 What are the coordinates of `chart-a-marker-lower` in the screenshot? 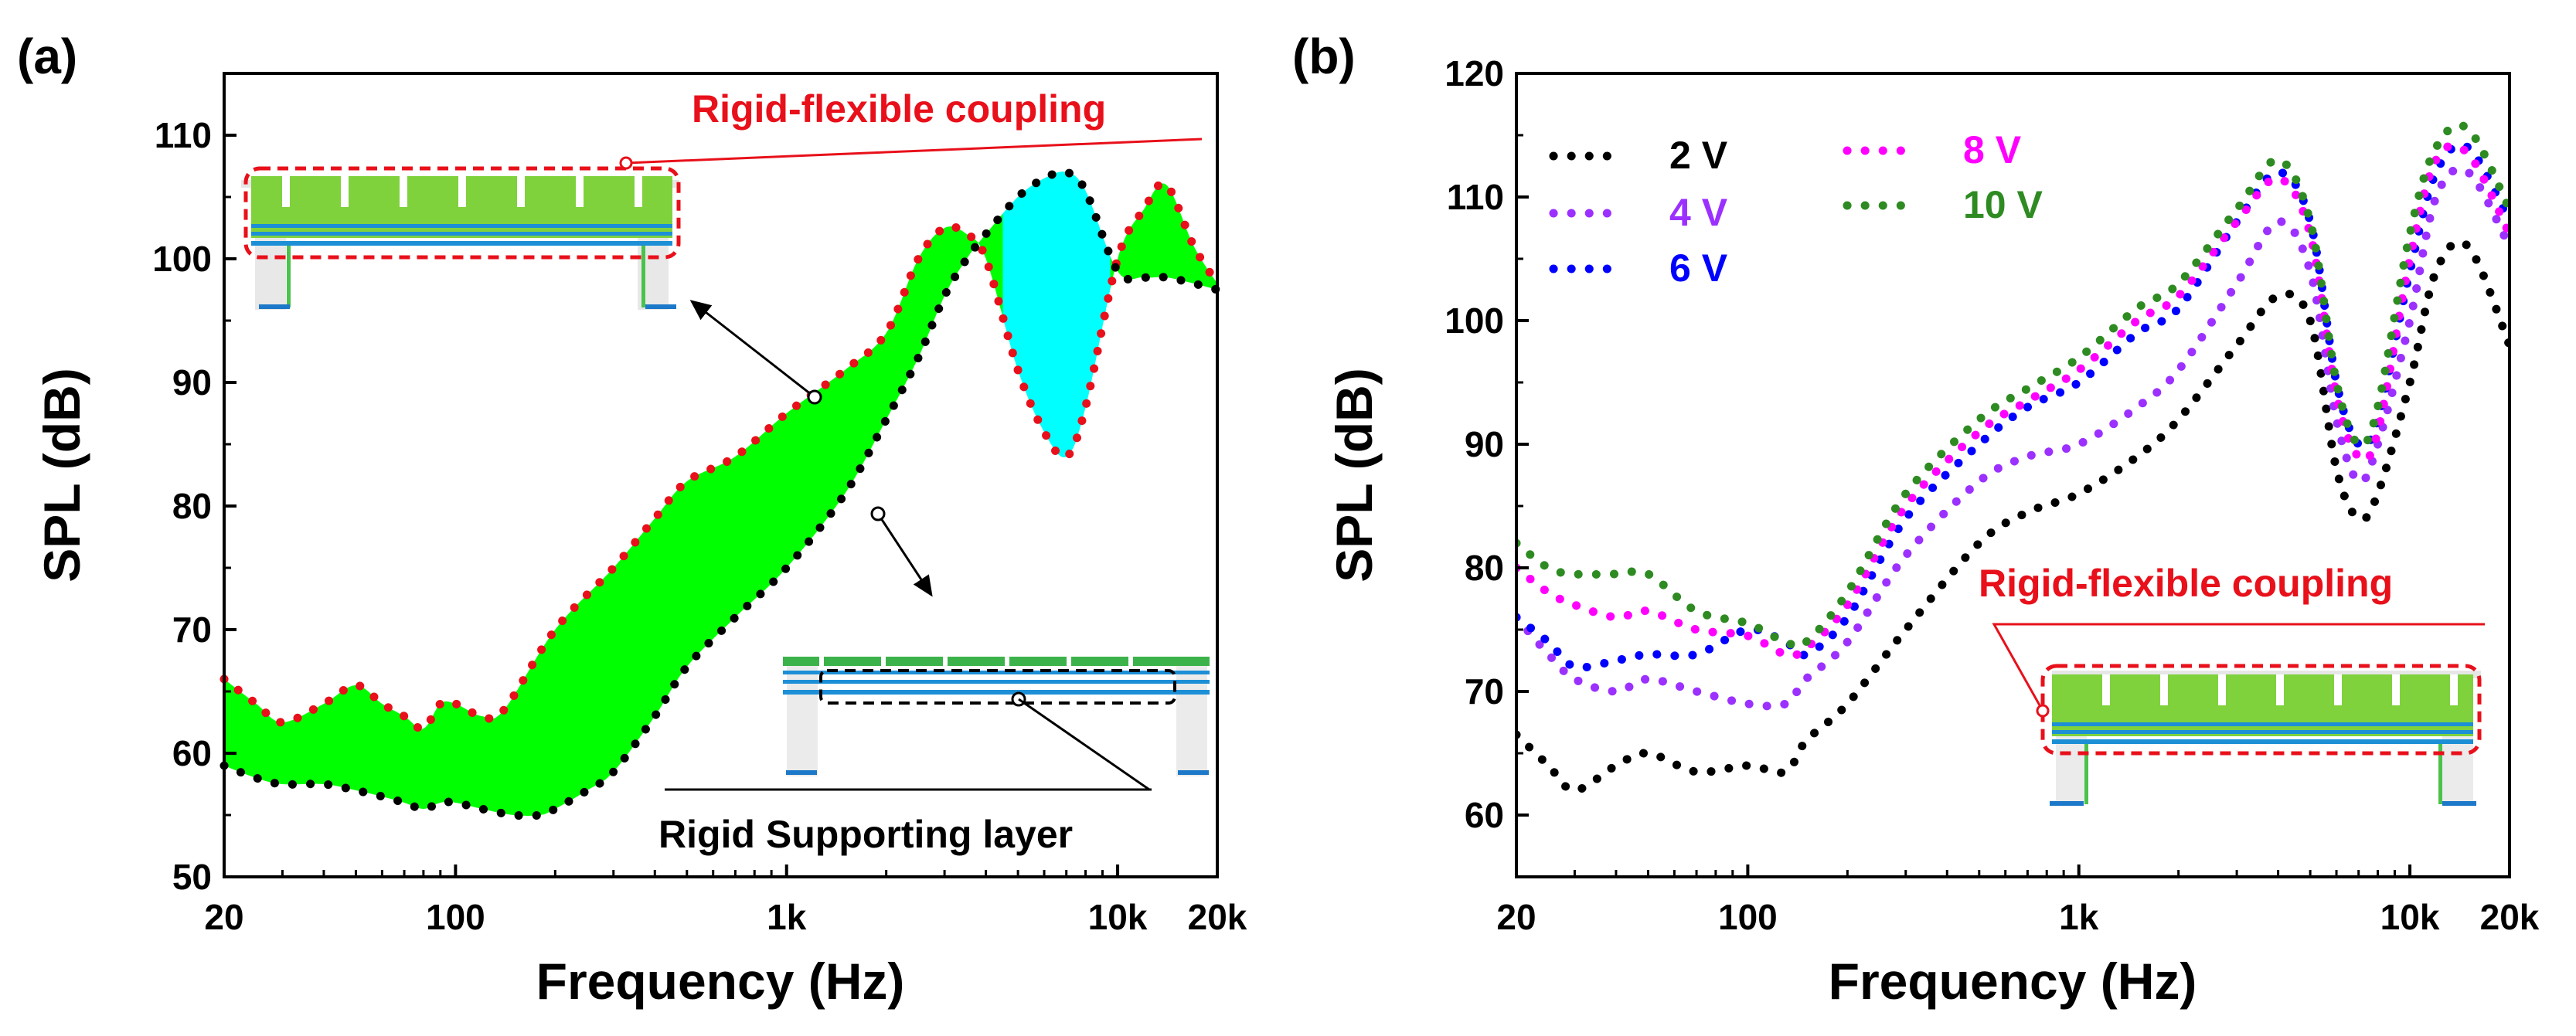 It's located at (878, 513).